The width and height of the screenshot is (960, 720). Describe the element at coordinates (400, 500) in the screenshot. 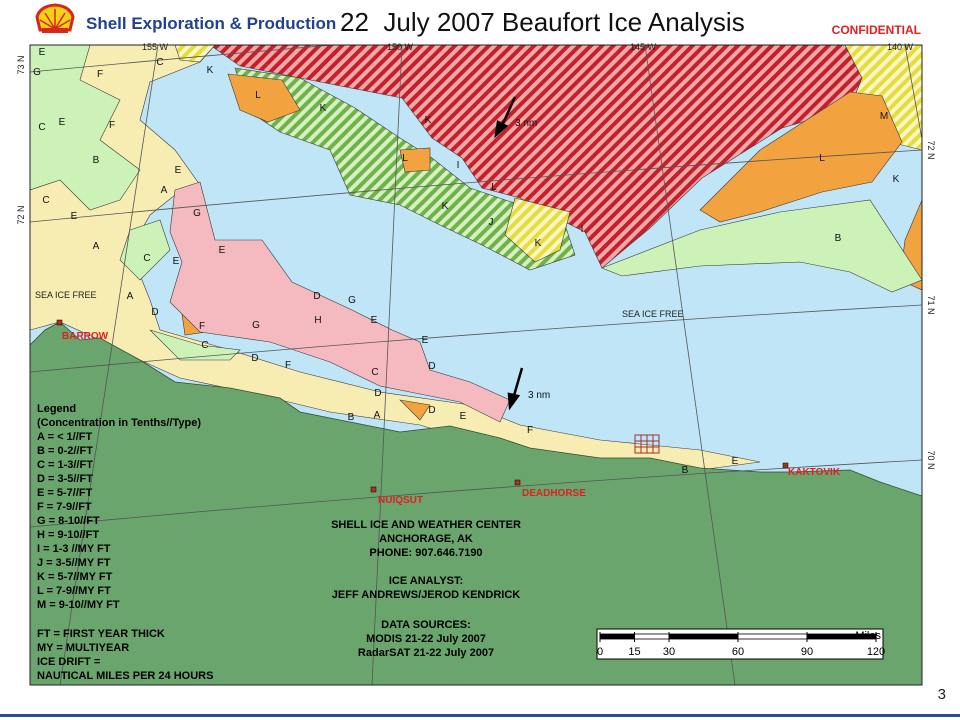

I see `place-label: NUIQSUT` at that location.